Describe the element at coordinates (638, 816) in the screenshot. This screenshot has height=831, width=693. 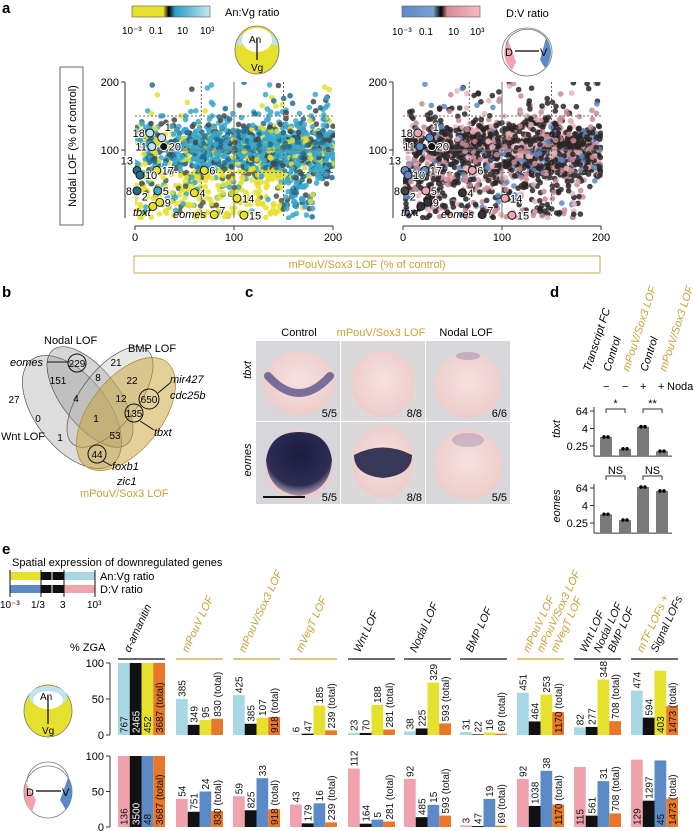
I see `bar-count-label: 129` at that location.